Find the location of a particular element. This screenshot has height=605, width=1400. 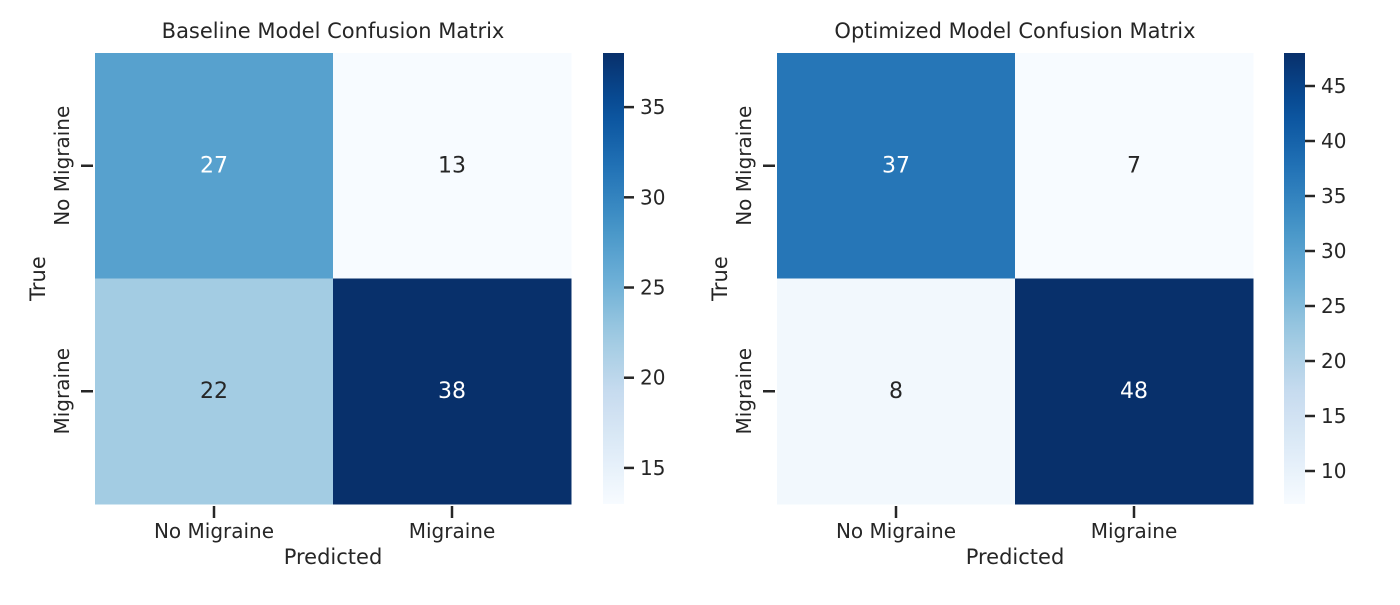

baseline-colorbar-tick-label-3: 30 is located at coordinates (652, 197).